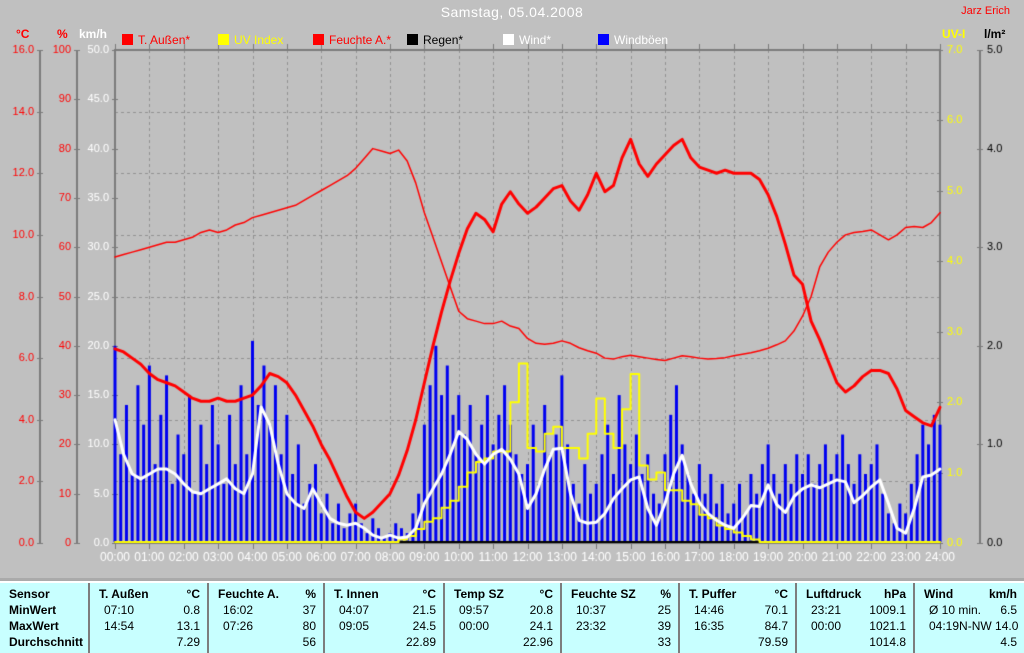  Describe the element at coordinates (1008, 642) in the screenshot. I see `avg-value: 4.5` at that location.